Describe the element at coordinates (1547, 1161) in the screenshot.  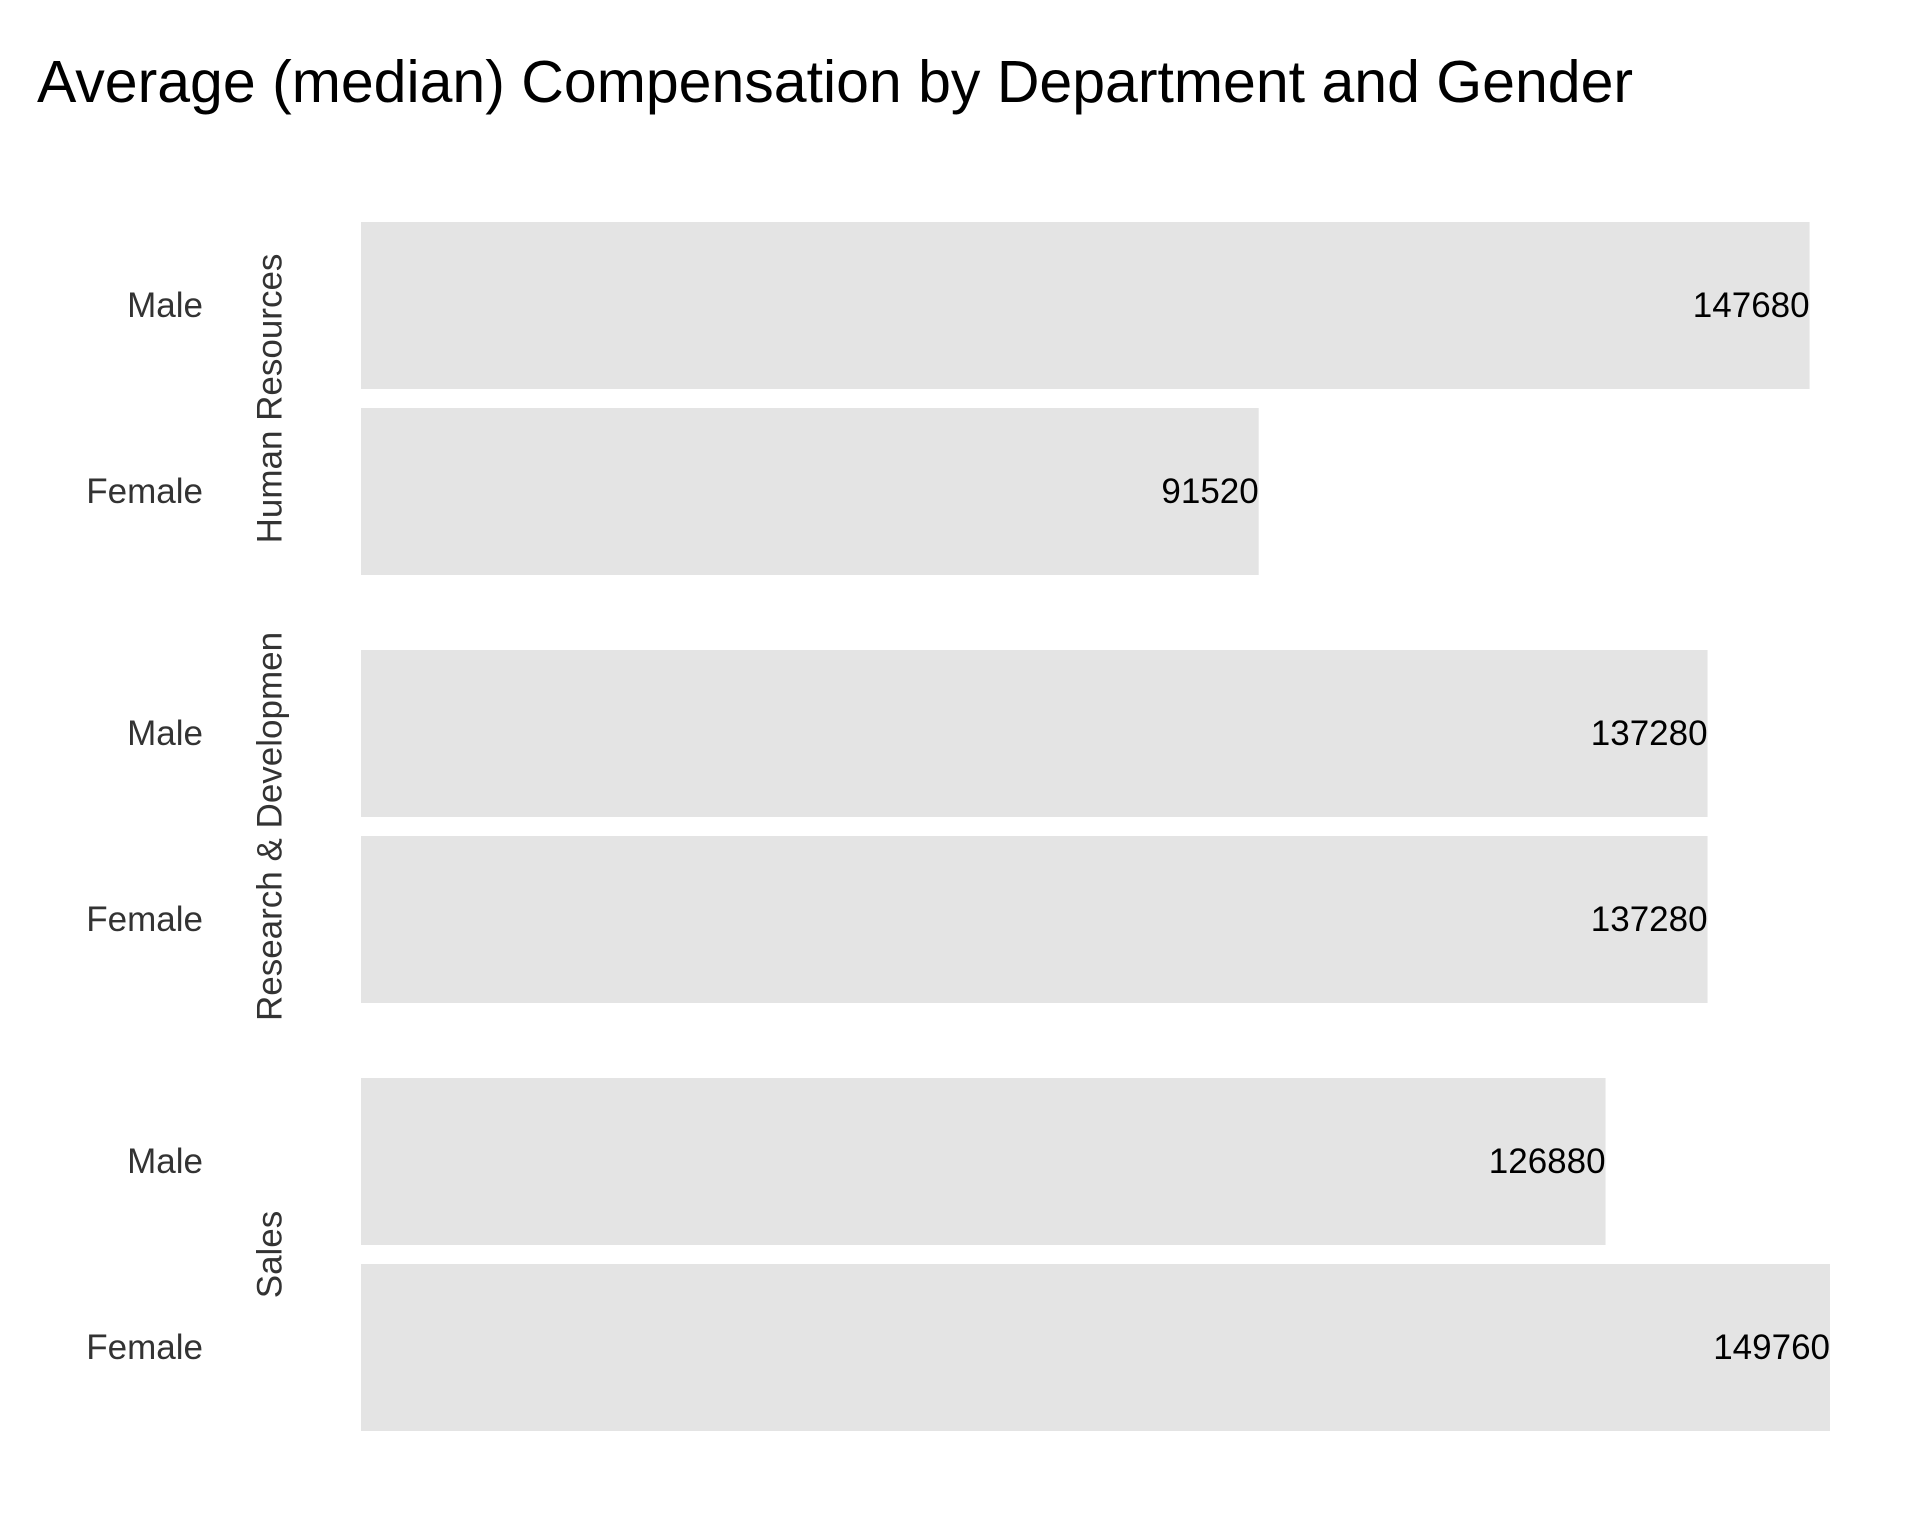
I see `bar-value-label: 126880` at that location.